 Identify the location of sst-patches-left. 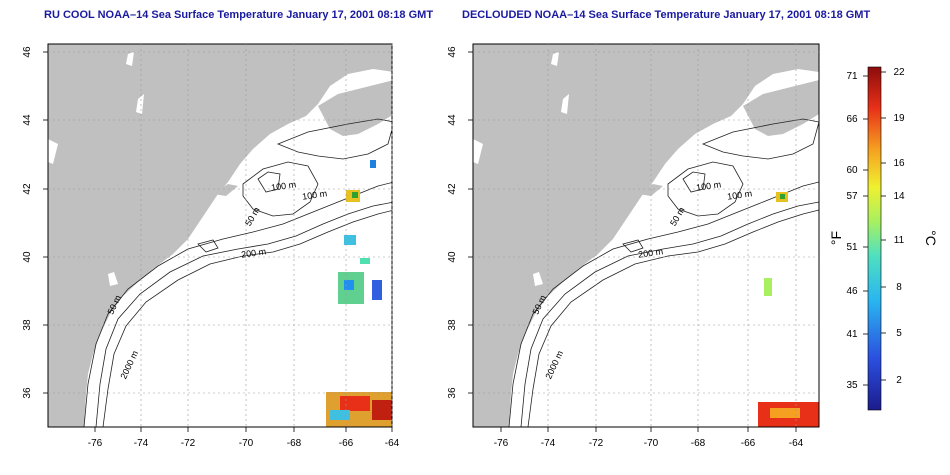
(359, 293).